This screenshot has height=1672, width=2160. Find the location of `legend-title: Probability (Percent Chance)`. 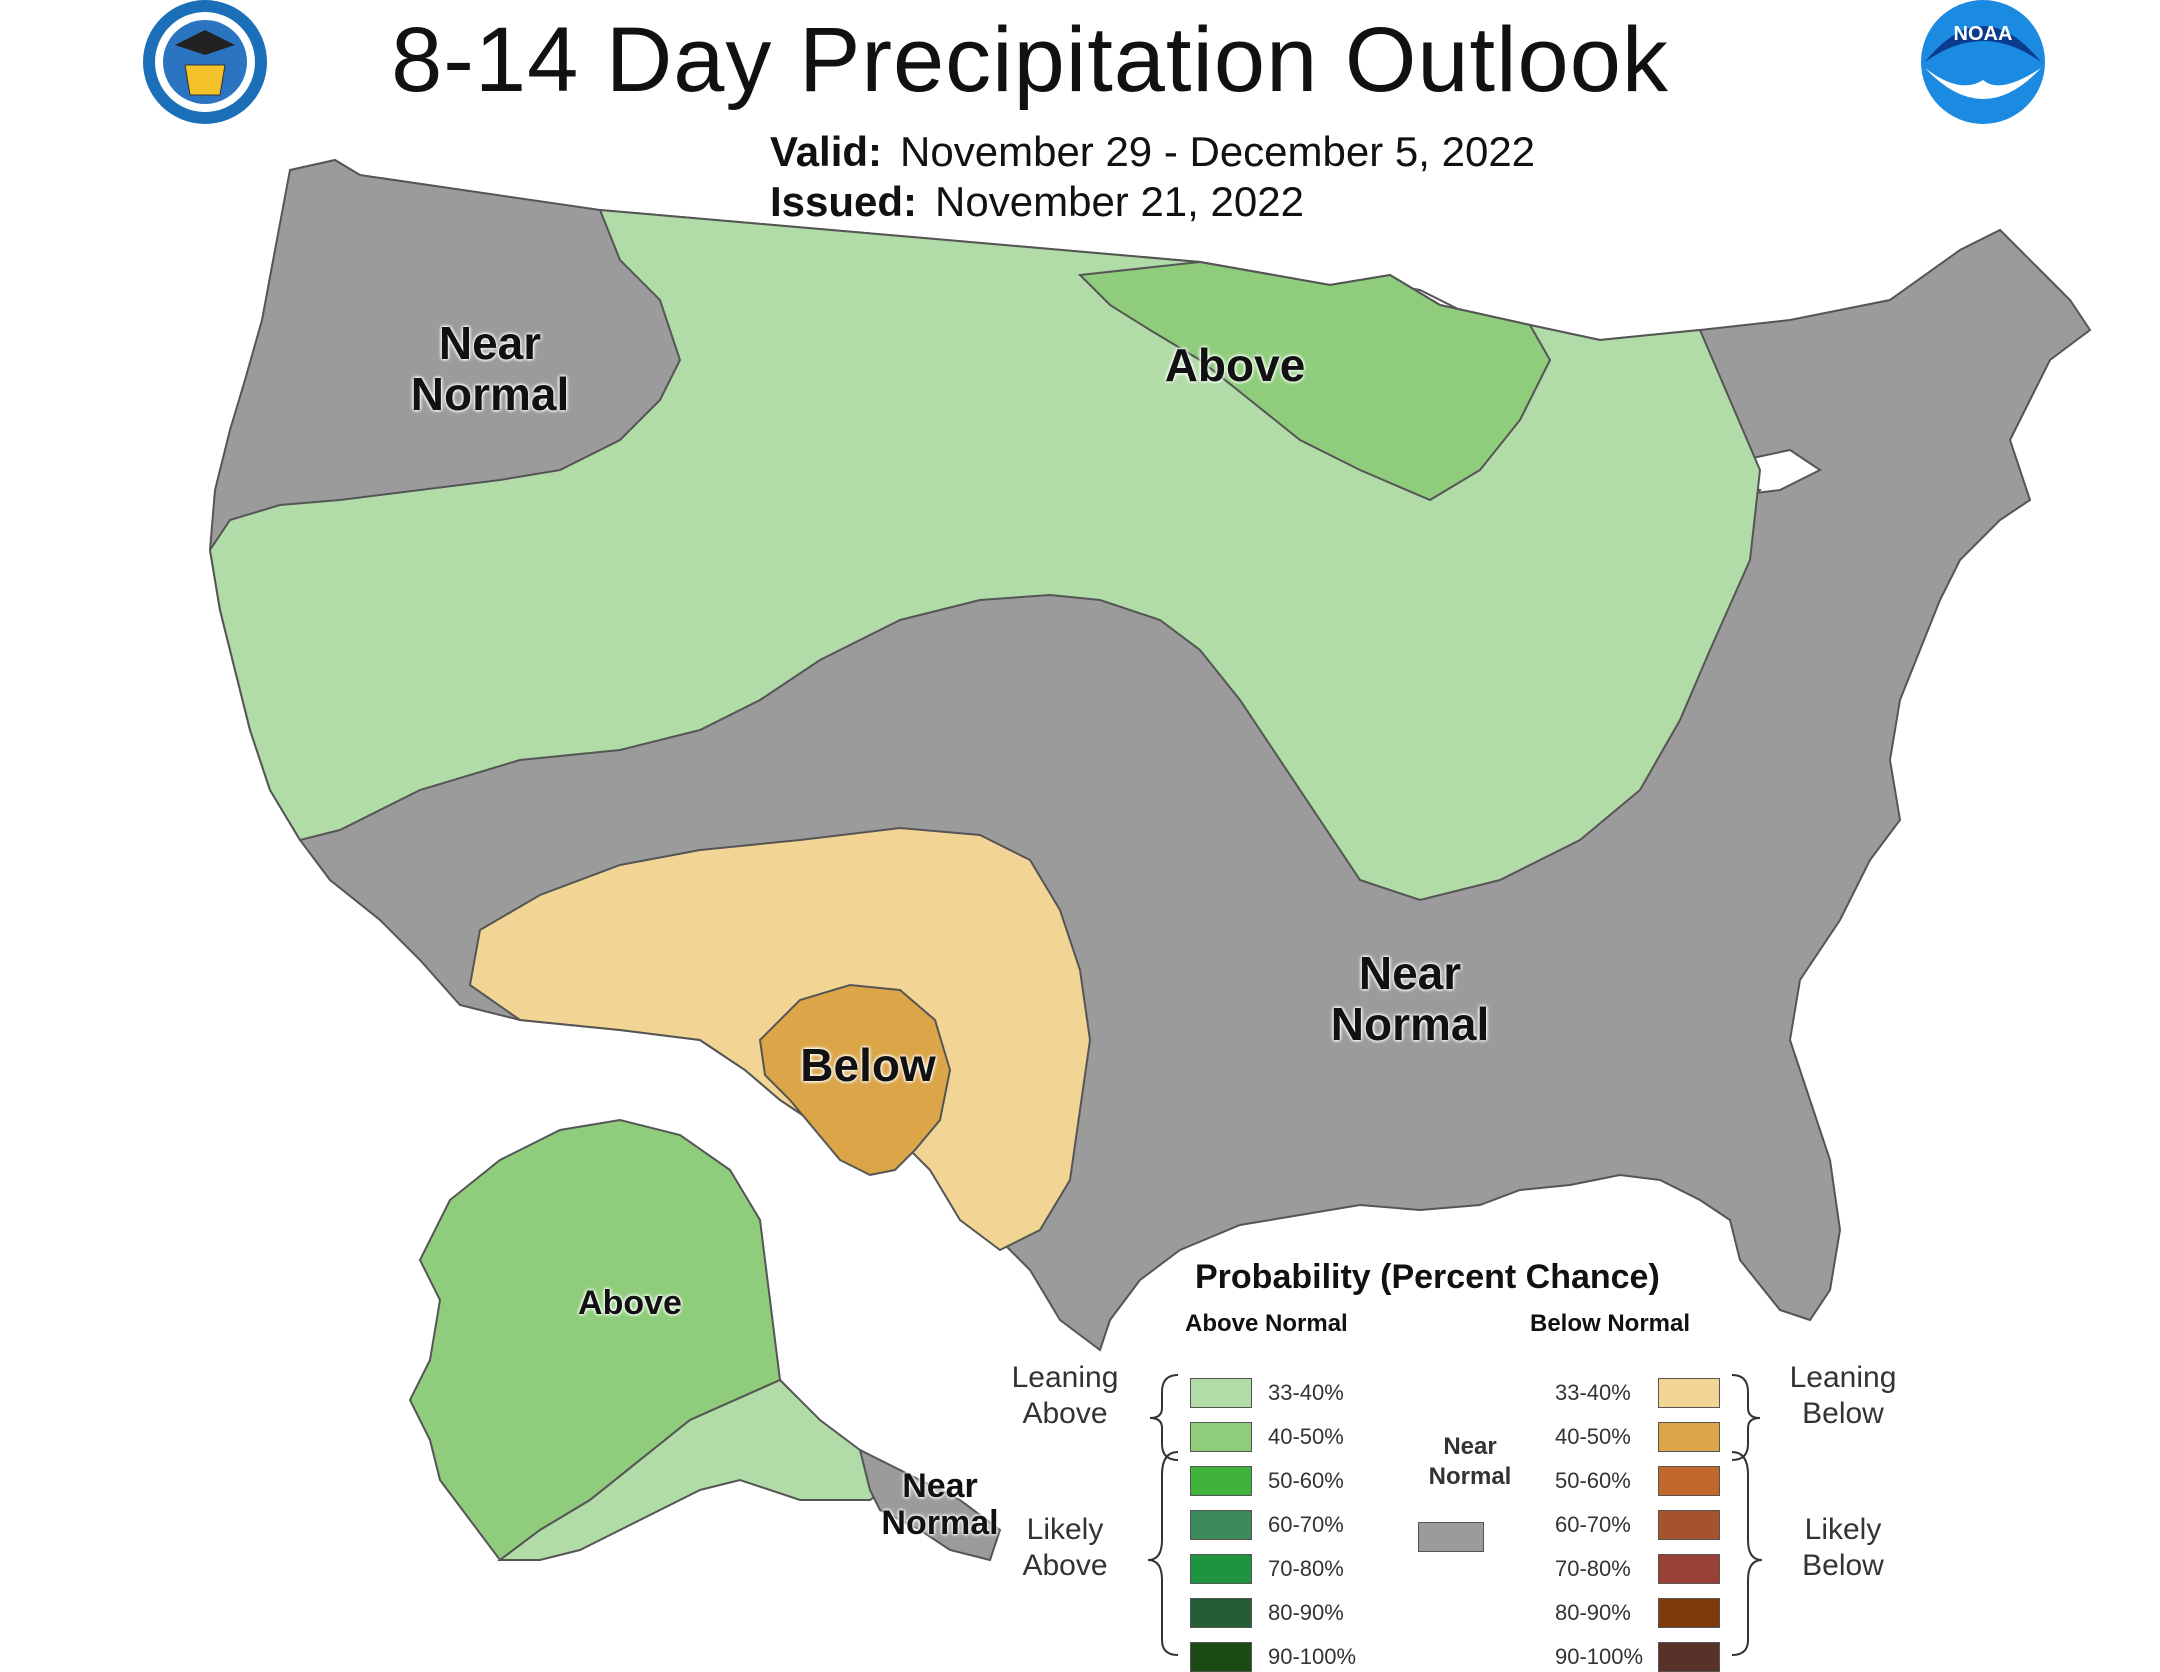

legend-title: Probability (Percent Chance) is located at coordinates (1427, 1277).